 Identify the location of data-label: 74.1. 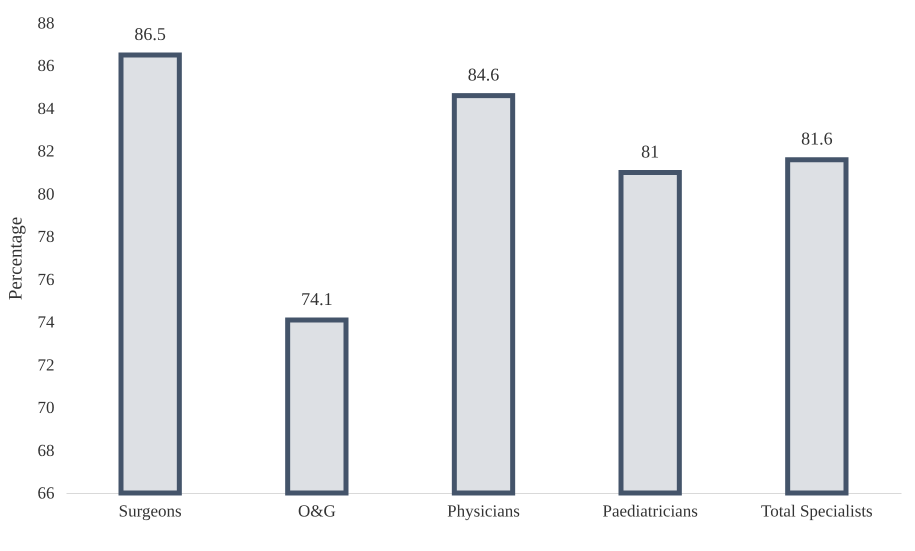
(317, 298).